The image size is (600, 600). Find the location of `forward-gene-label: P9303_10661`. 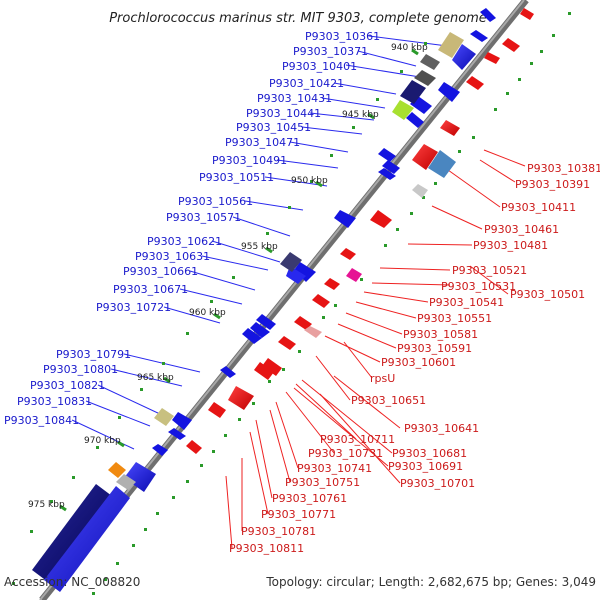

forward-gene-label: P9303_10661 is located at coordinates (160, 271).